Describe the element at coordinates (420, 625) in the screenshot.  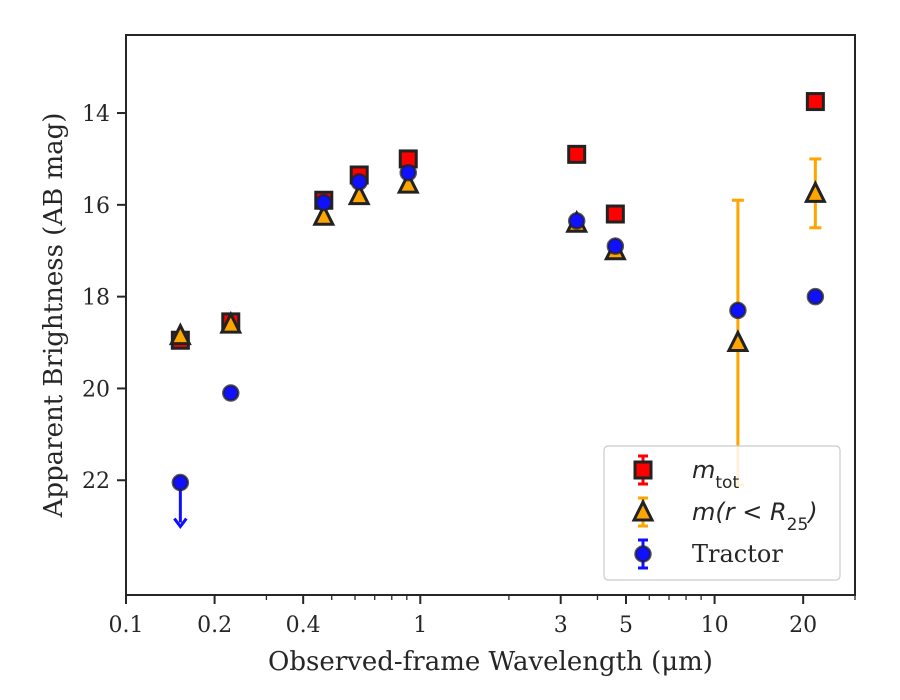
I see `x-tick-label: 1` at that location.